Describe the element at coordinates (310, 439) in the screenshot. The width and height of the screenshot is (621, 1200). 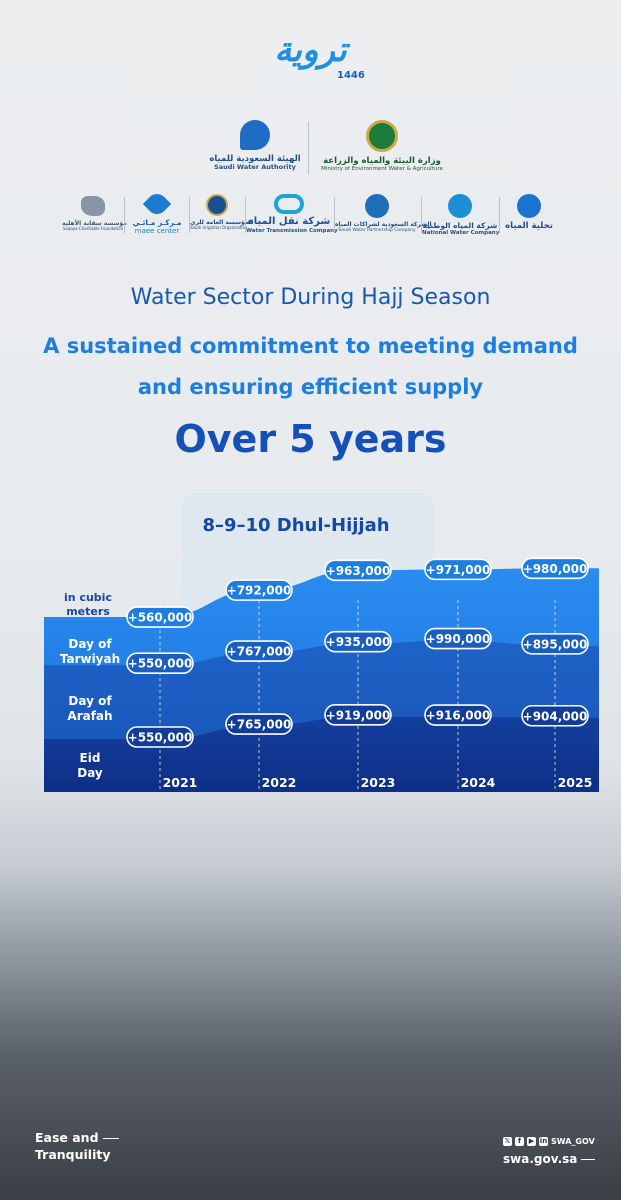
I see `period-heading: Over 5 years` at that location.